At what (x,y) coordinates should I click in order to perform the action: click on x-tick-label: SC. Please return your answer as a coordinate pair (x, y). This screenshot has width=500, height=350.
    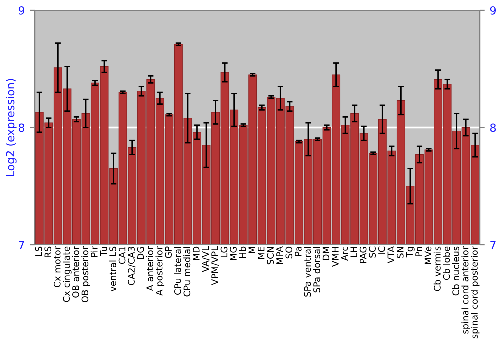
    Looking at the image, I should click on (372, 252).